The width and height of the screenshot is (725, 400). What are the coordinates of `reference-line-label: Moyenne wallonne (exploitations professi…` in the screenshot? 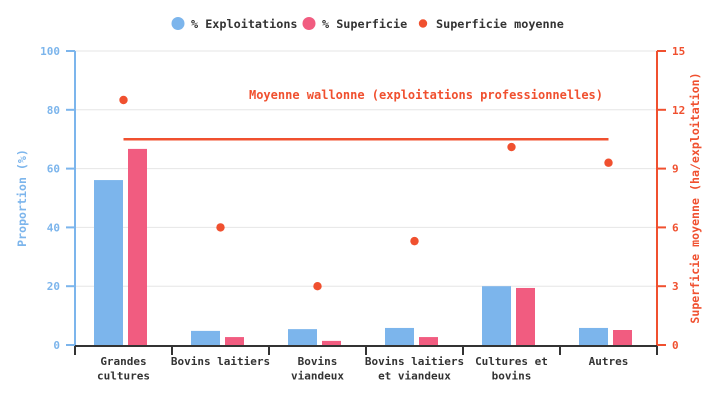 It's located at (426, 95).